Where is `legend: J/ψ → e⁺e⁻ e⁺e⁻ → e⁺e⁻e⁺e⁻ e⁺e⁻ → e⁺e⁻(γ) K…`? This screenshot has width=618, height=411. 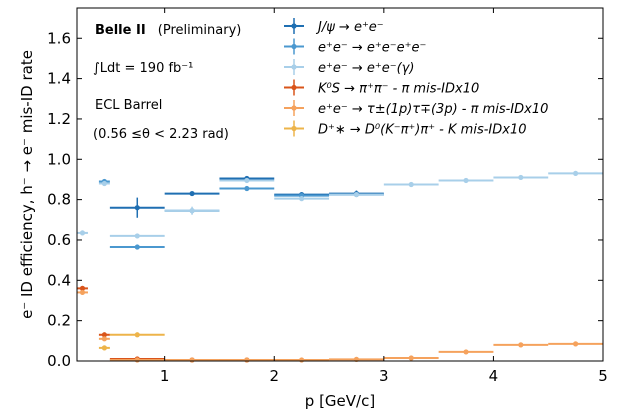
legend: J/ψ → e⁺e⁻ e⁺e⁻ → e⁺e⁻e⁺e⁻ e⁺e⁻ → e⁺e⁻(γ) K… is located at coordinates (416, 78).